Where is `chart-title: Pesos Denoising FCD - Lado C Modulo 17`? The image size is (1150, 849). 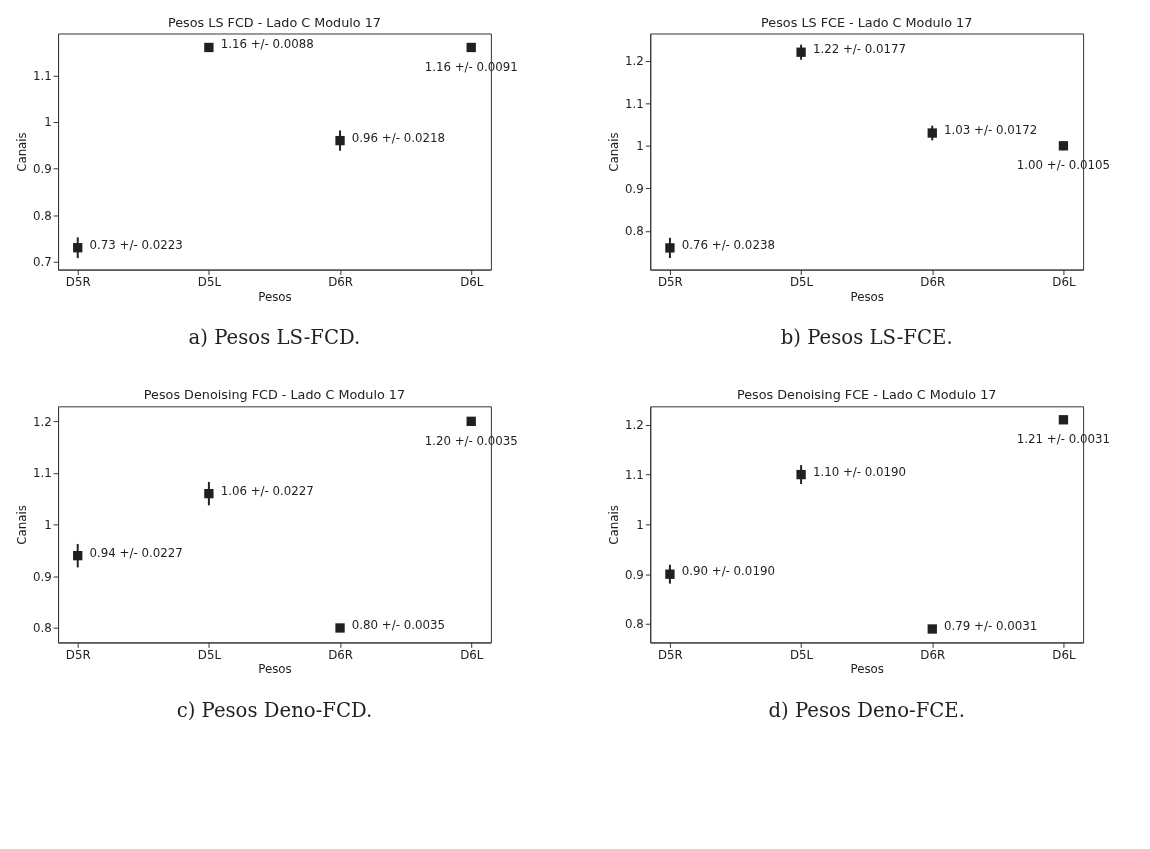
chart-title: Pesos Denoising FCD - Lado C Modulo 17 is located at coordinates (274, 395).